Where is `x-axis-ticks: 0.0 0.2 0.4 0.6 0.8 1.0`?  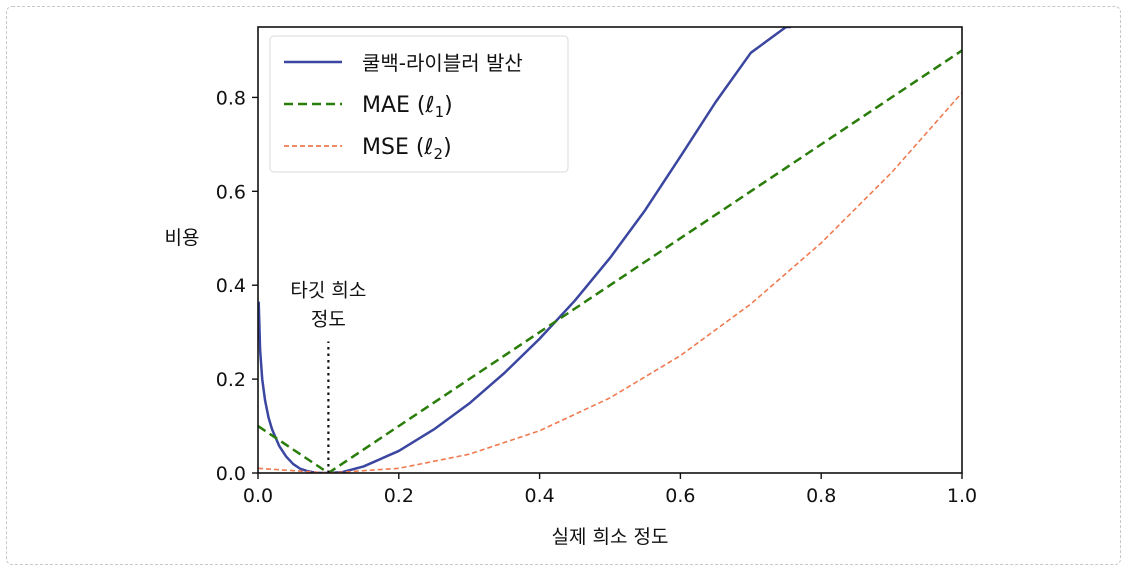 x-axis-ticks: 0.0 0.2 0.4 0.6 0.8 1.0 is located at coordinates (610, 490).